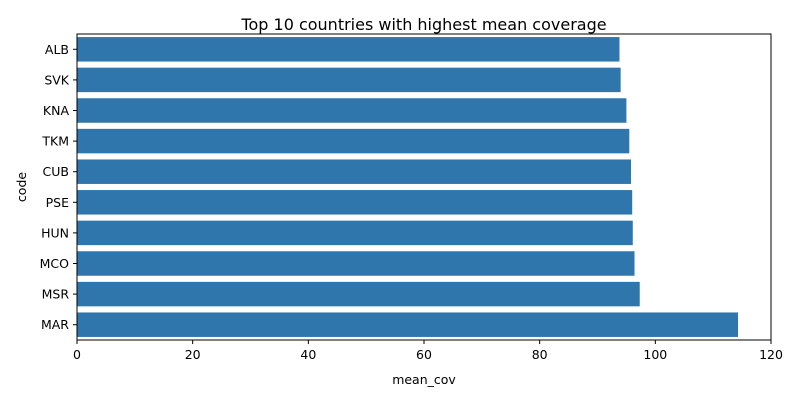 This screenshot has height=400, width=800. Describe the element at coordinates (55, 141) in the screenshot. I see `y-tick-label: TKM` at that location.